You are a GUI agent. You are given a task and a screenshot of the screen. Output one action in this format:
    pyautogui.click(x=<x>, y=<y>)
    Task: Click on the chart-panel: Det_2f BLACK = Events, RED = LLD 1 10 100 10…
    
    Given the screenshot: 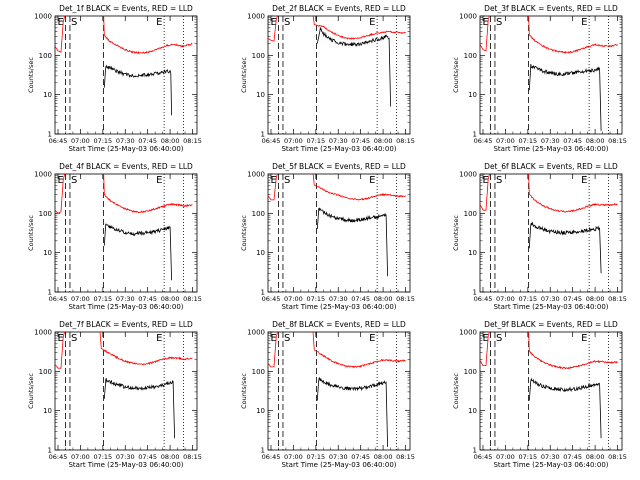 What is the action you would take?
    pyautogui.click(x=327, y=78)
    